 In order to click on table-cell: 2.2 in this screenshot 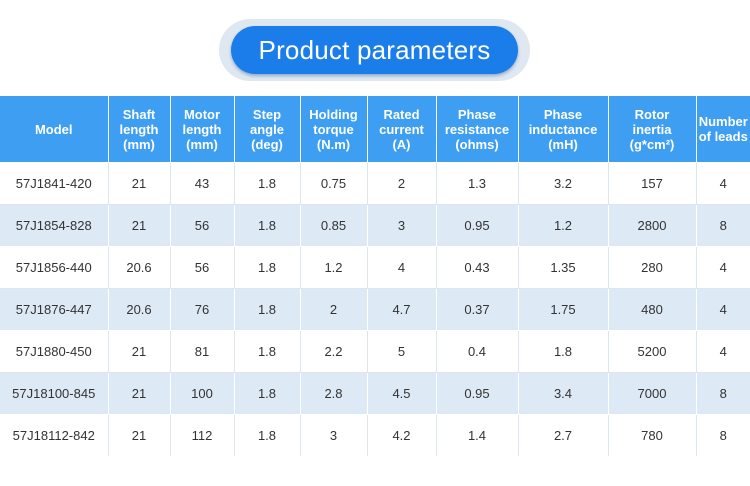, I will do `click(334, 351)`.